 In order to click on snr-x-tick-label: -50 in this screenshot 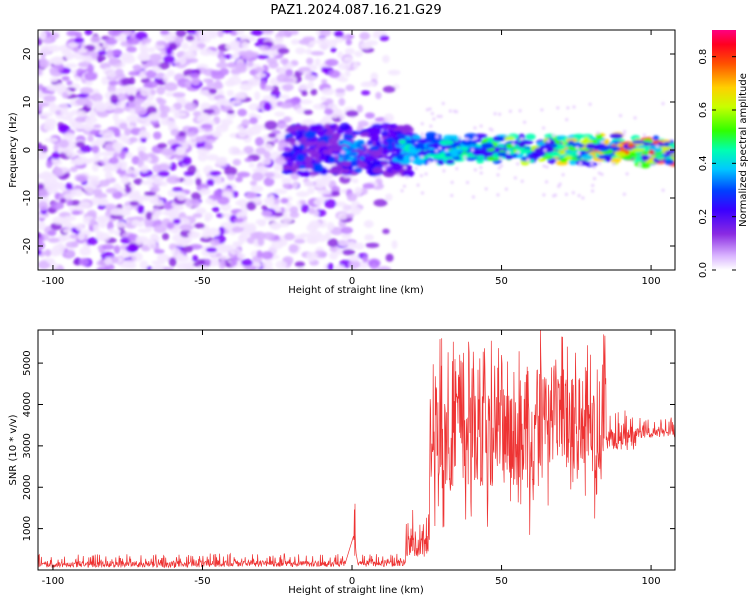, I will do `click(202, 581)`.